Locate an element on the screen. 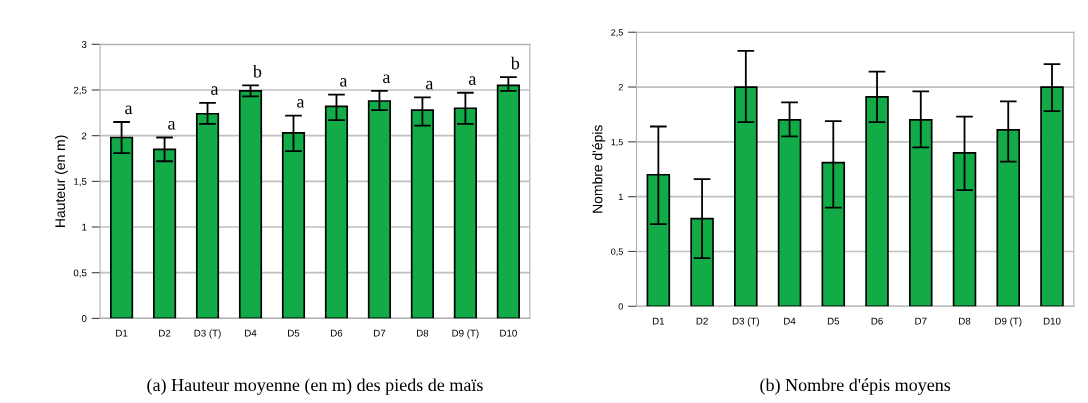 The width and height of the screenshot is (1088, 403). bar is located at coordinates (250, 204).